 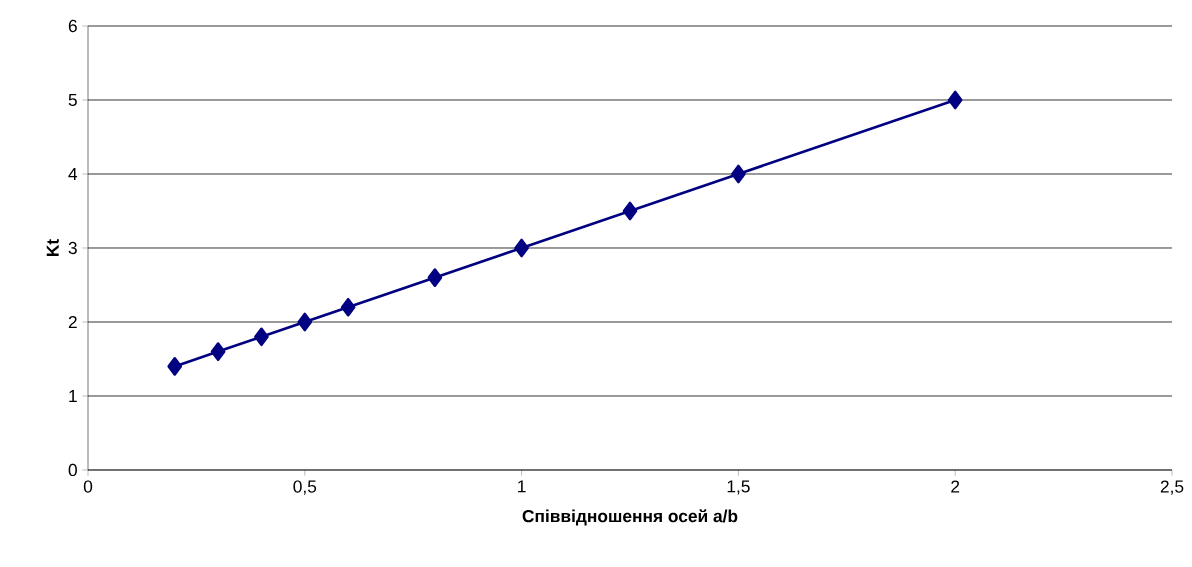 What do you see at coordinates (52, 247) in the screenshot?
I see `y-axis-title: Kt` at bounding box center [52, 247].